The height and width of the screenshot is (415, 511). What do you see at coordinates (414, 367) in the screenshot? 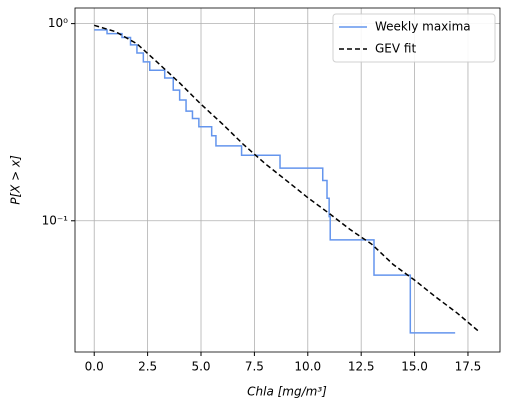
I see `x-tick-label: 15.0` at bounding box center [414, 367].